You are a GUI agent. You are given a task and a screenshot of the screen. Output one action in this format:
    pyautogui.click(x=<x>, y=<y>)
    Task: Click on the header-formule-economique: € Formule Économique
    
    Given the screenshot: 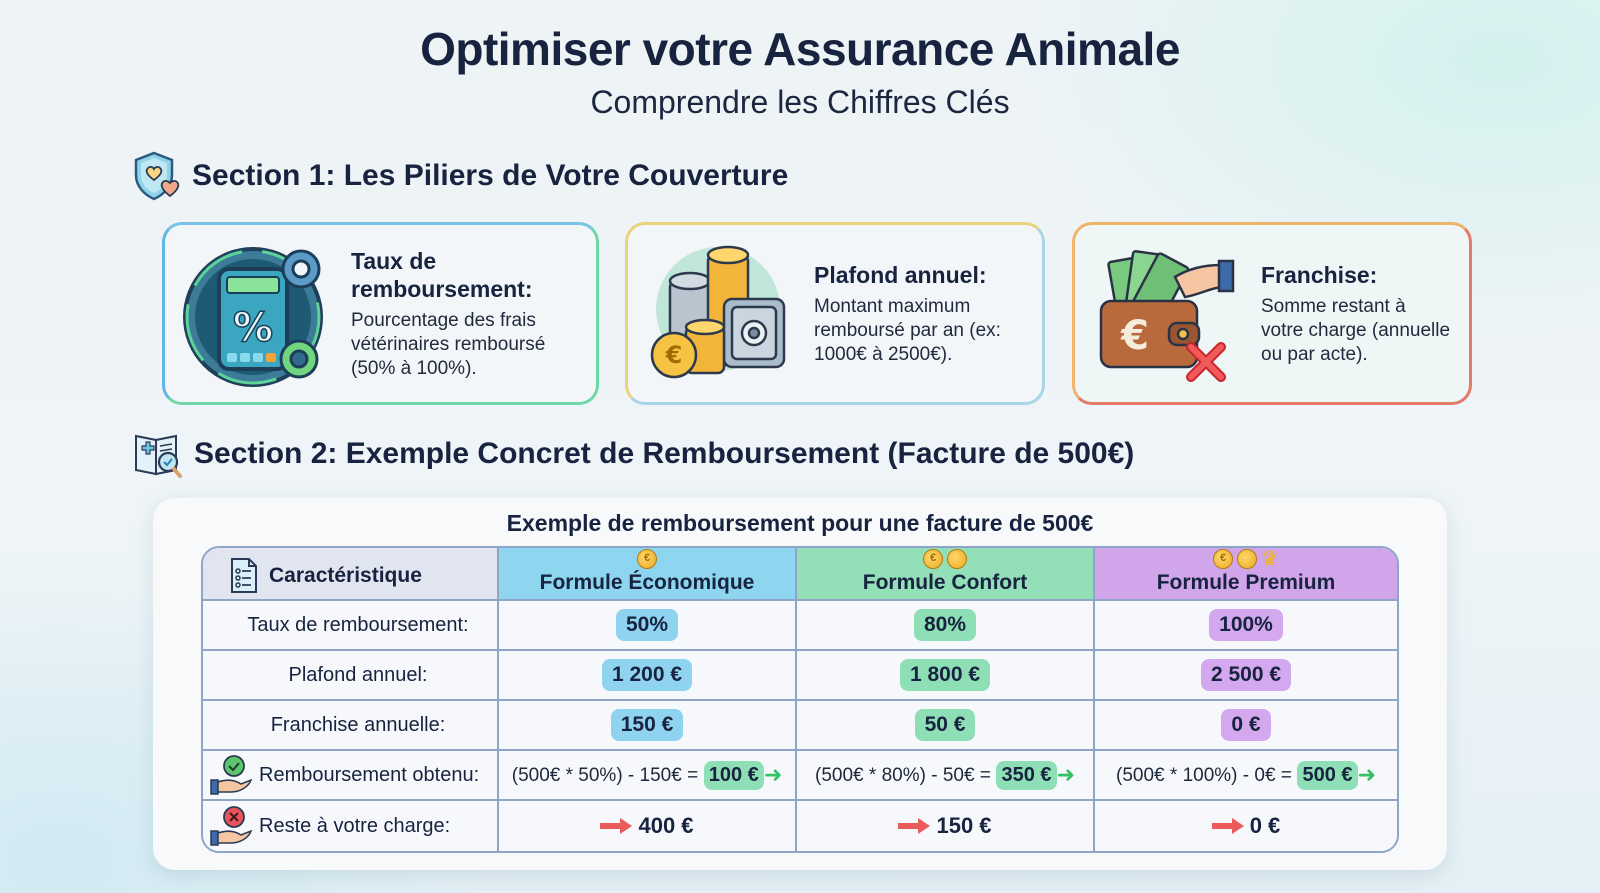 What is the action you would take?
    pyautogui.click(x=648, y=574)
    